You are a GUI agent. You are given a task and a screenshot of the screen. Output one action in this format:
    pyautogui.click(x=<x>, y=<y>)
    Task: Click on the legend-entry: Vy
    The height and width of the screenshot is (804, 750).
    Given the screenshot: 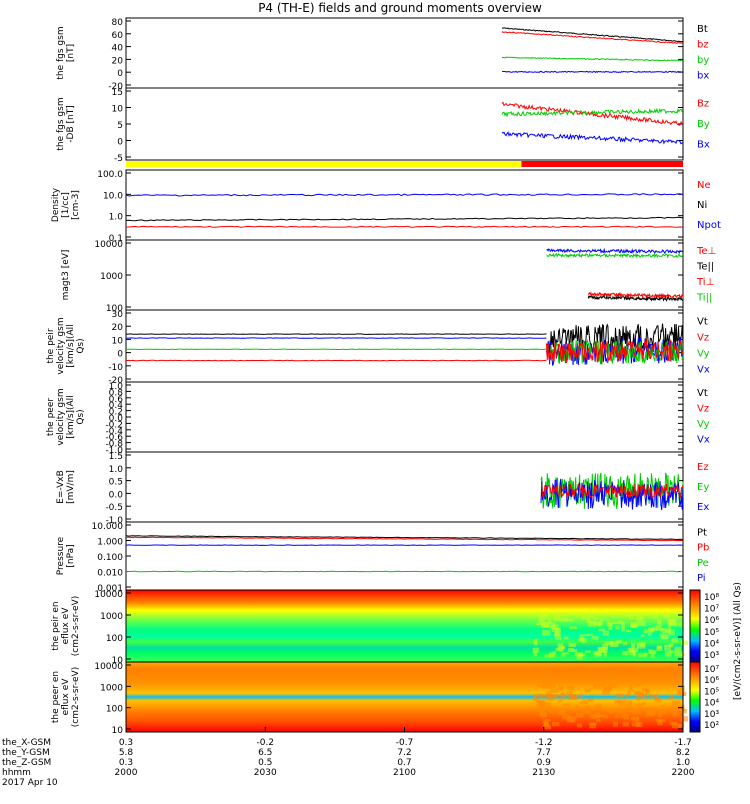 What is the action you would take?
    pyautogui.click(x=703, y=424)
    